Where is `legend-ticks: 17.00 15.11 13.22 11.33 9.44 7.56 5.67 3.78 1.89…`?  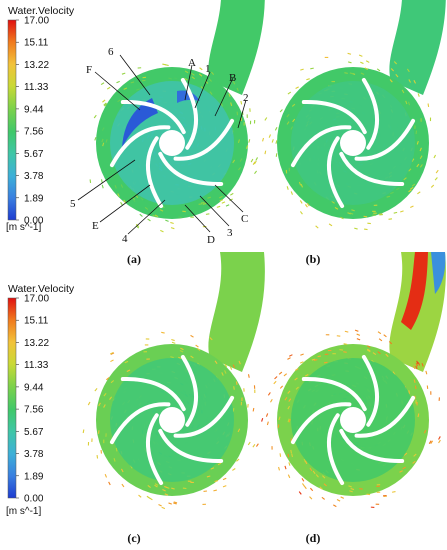 legend-ticks: 17.00 15.11 13.22 11.33 9.44 7.56 5.67 3.78 1.89… is located at coordinates (32, 121).